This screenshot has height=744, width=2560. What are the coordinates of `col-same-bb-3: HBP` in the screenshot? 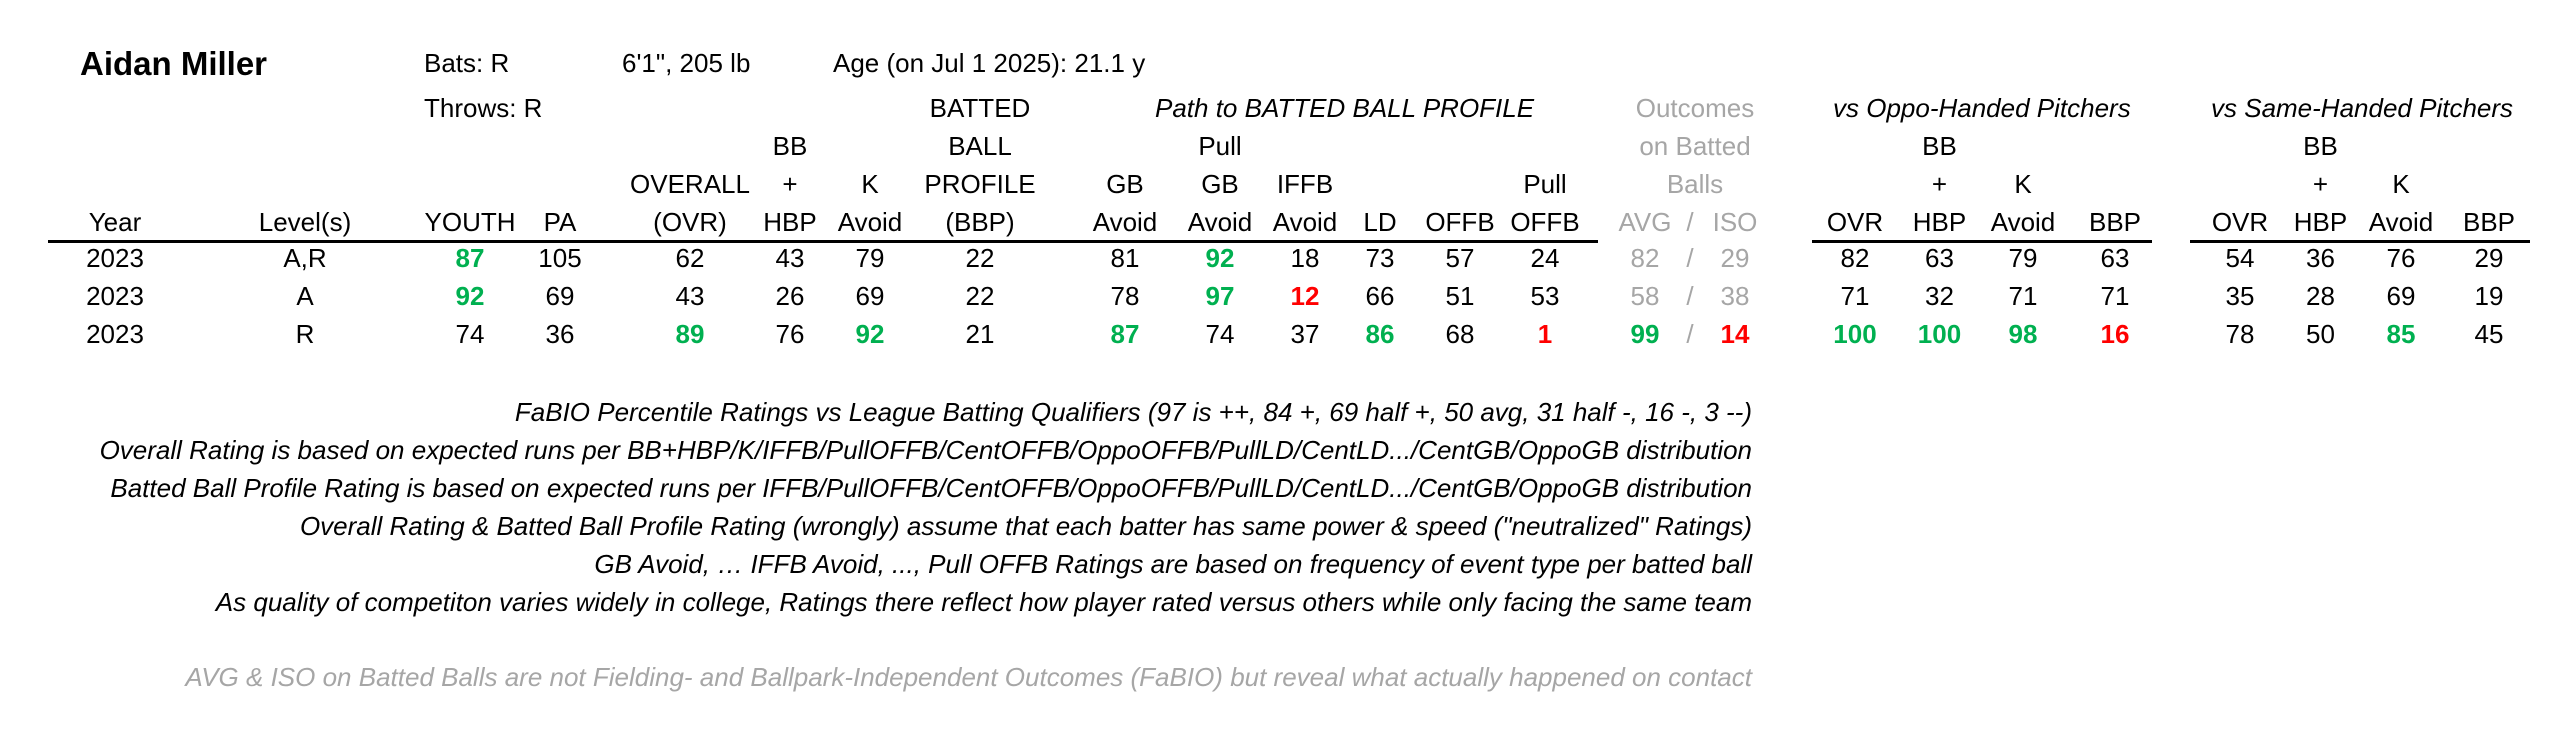 It's located at (2320, 222).